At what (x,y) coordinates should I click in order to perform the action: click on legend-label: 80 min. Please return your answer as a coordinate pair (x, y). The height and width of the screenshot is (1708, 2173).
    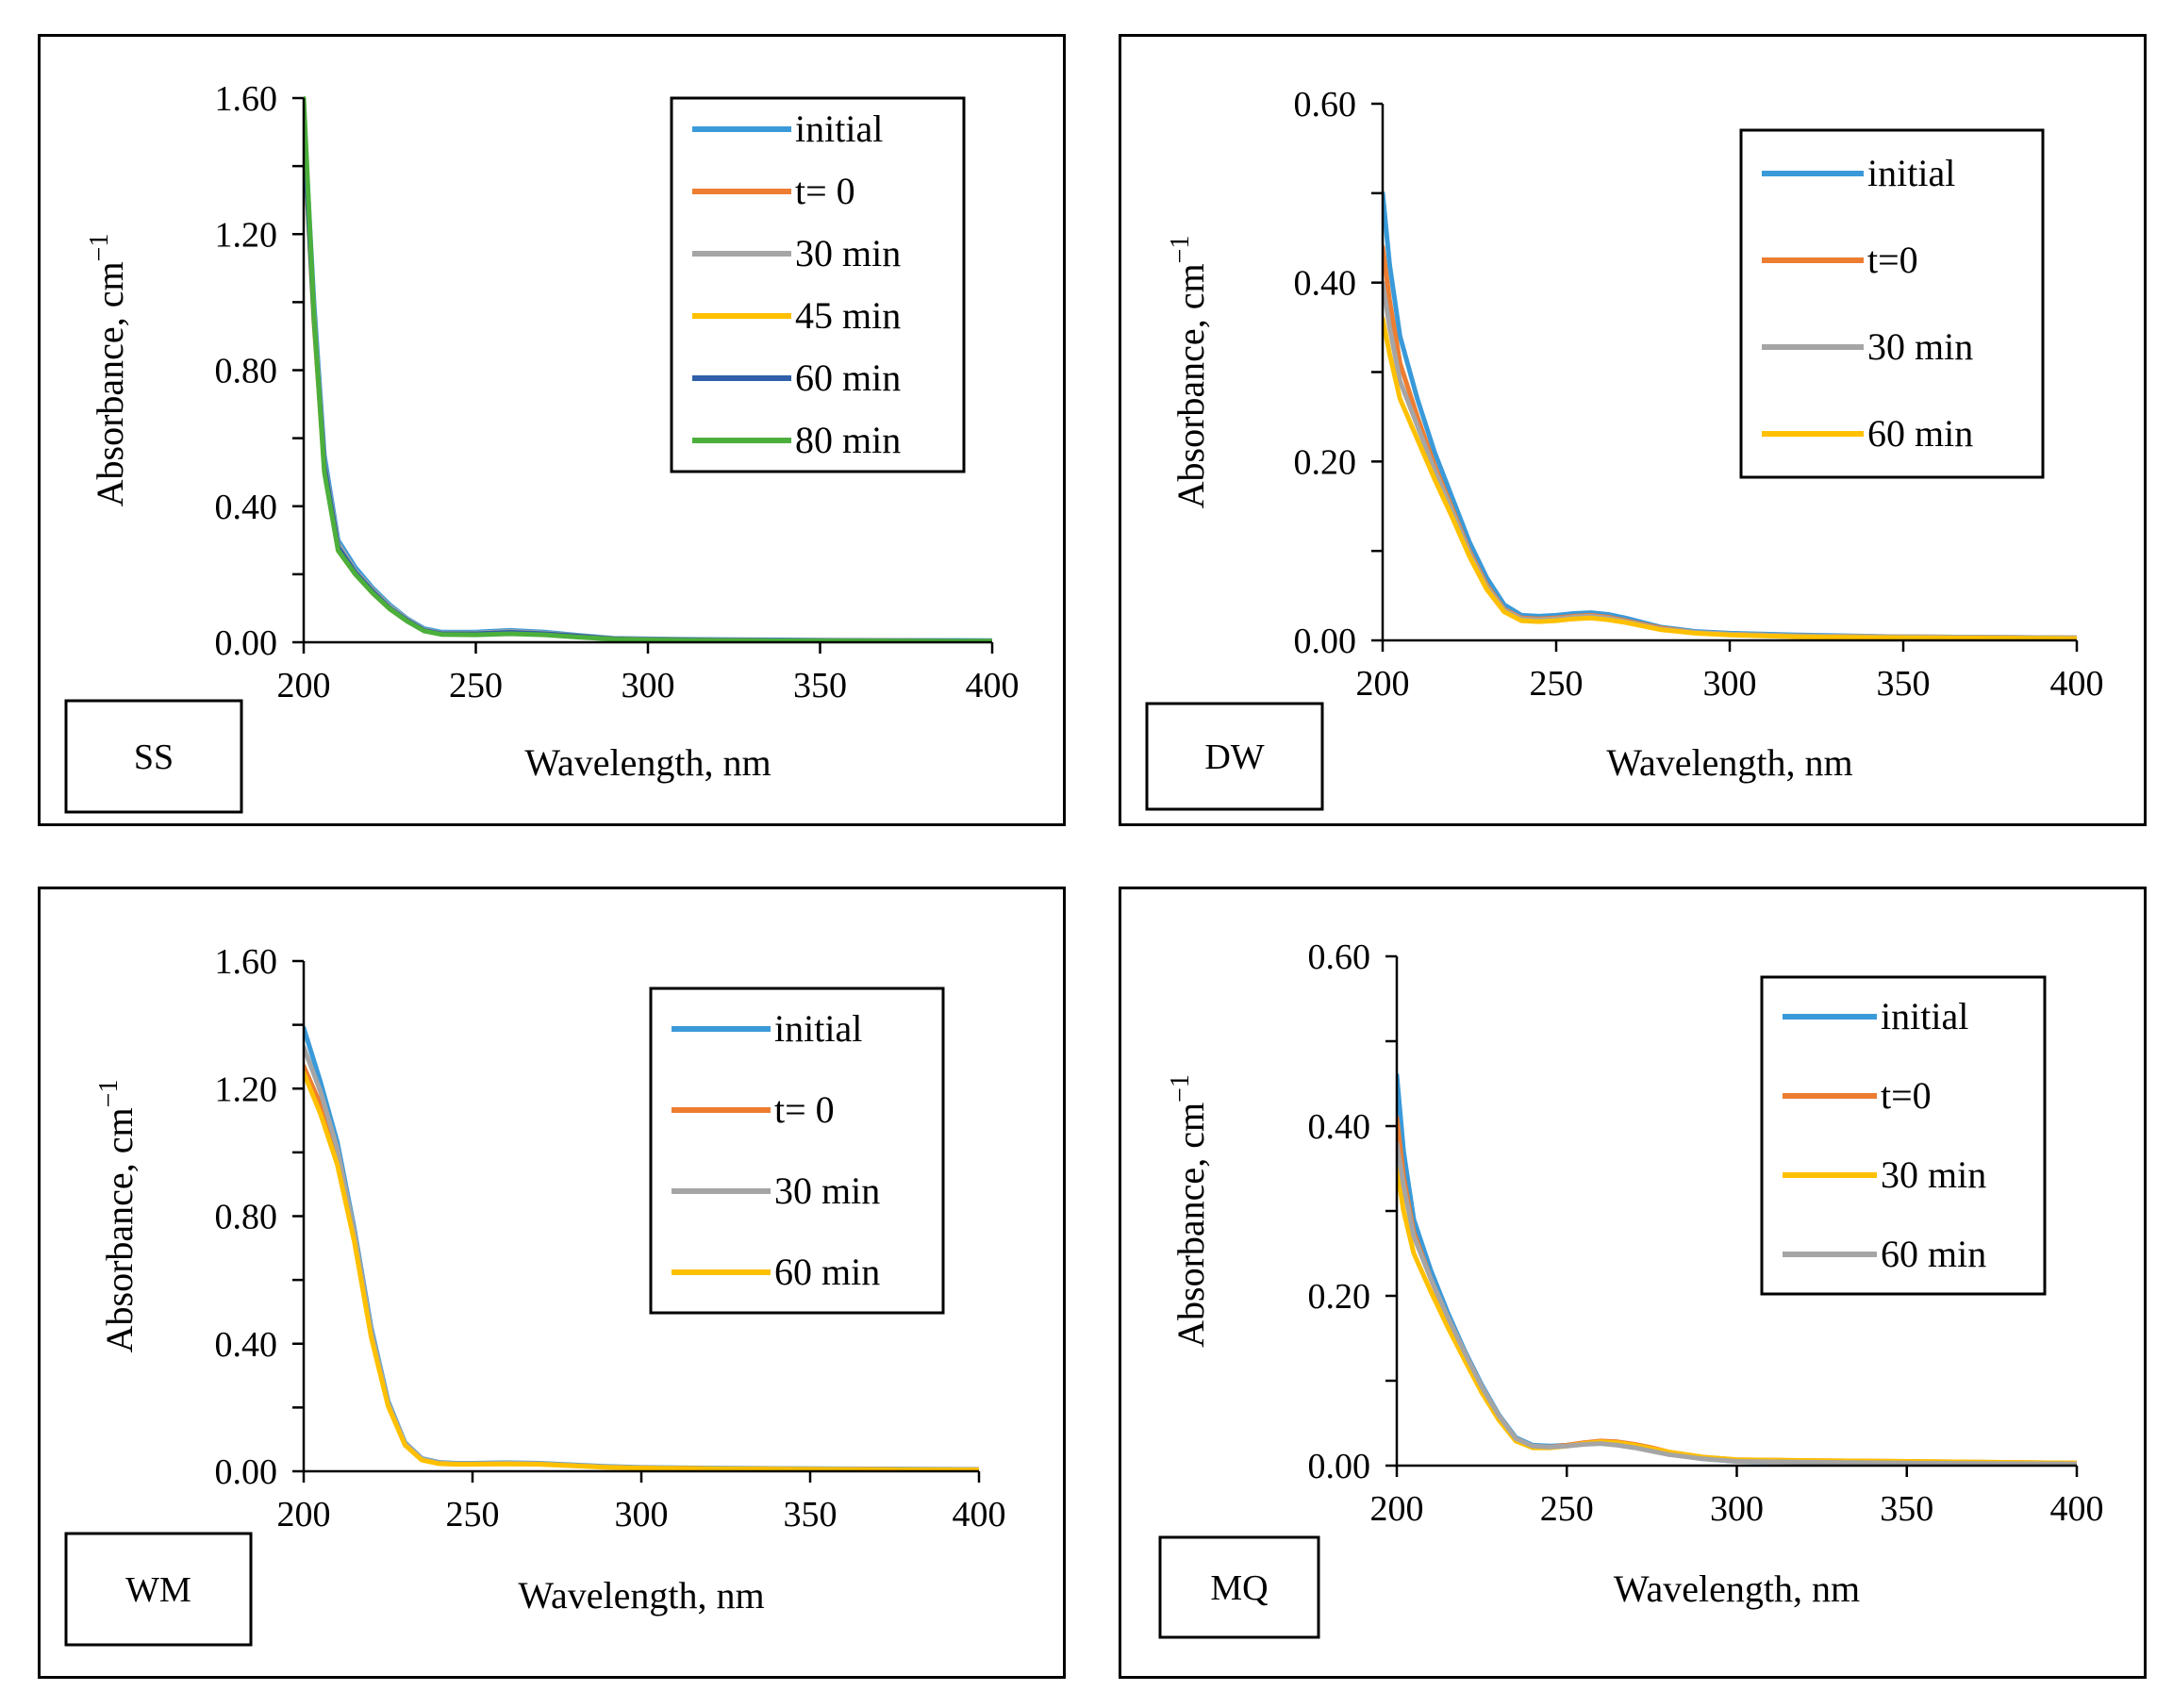
    Looking at the image, I should click on (848, 440).